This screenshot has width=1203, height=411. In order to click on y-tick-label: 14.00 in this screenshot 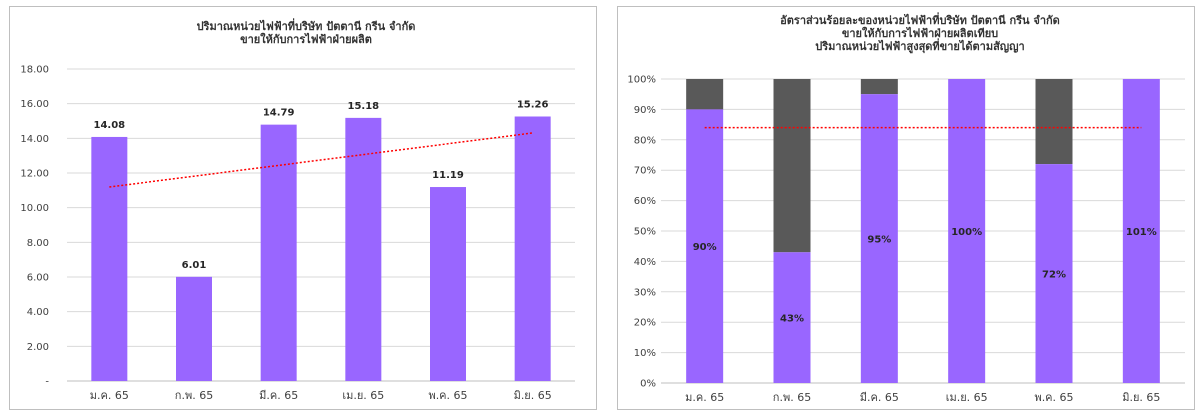, I will do `click(34, 139)`.